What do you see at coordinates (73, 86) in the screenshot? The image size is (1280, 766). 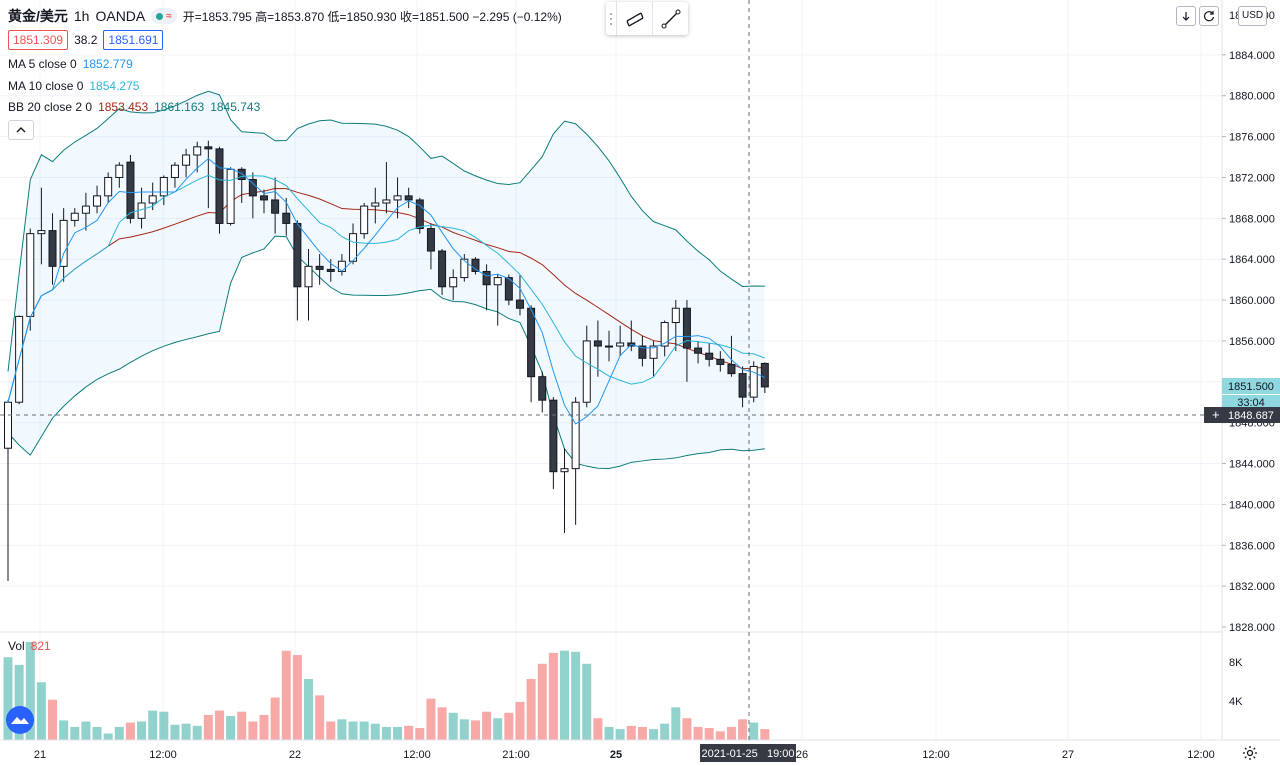 I see `ma10-legend: MA 10 close 0 1854.275` at bounding box center [73, 86].